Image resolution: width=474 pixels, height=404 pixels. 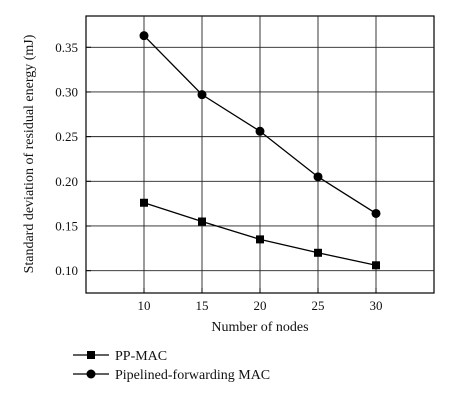 What do you see at coordinates (141, 356) in the screenshot?
I see `legend-label-pp-mac: PP-MAC` at bounding box center [141, 356].